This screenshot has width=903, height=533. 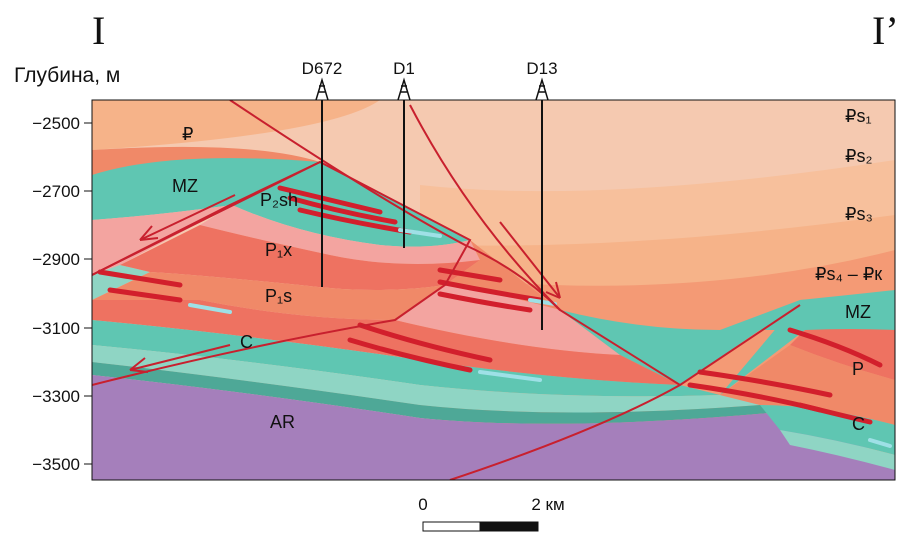 What do you see at coordinates (541, 68) in the screenshot?
I see `well-label: D13` at bounding box center [541, 68].